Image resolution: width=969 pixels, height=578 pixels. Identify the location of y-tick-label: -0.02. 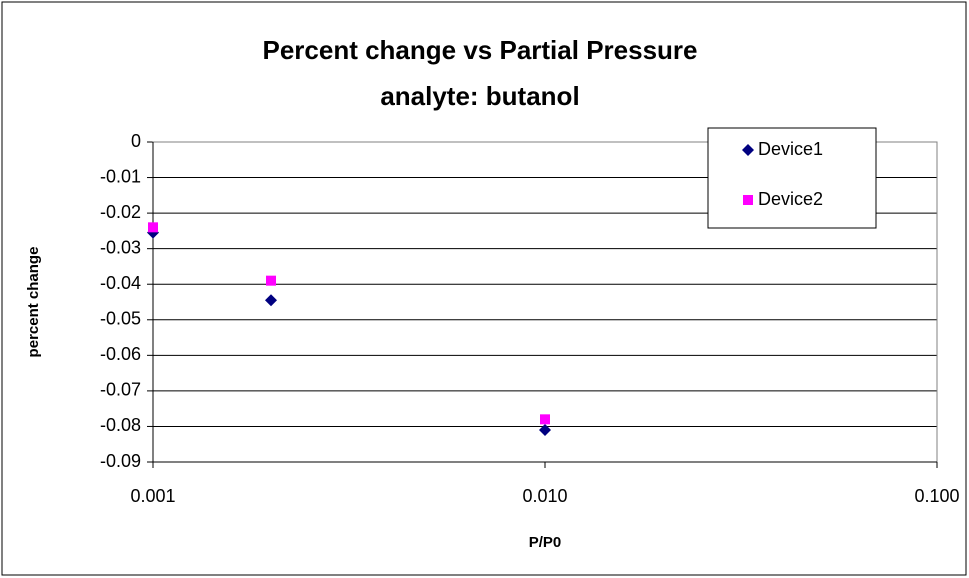
(120, 212).